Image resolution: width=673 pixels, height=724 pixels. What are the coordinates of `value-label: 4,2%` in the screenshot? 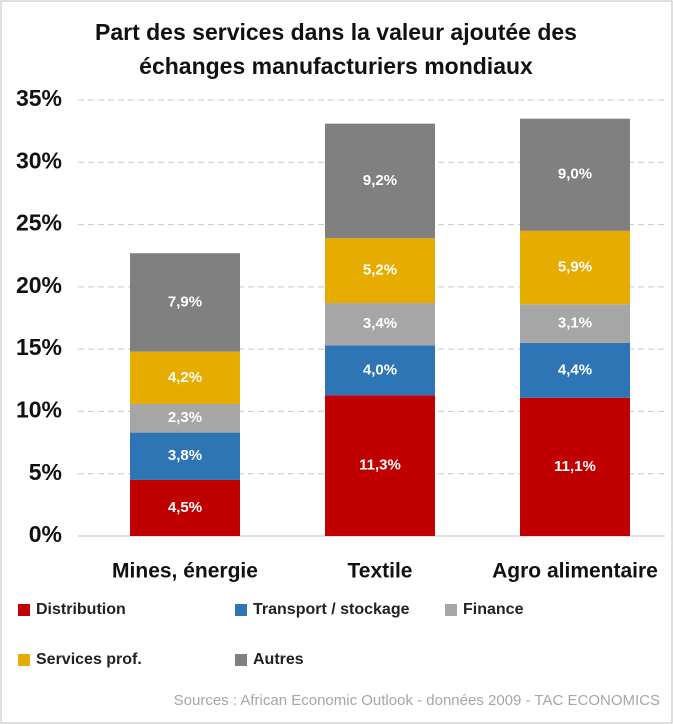 It's located at (185, 377).